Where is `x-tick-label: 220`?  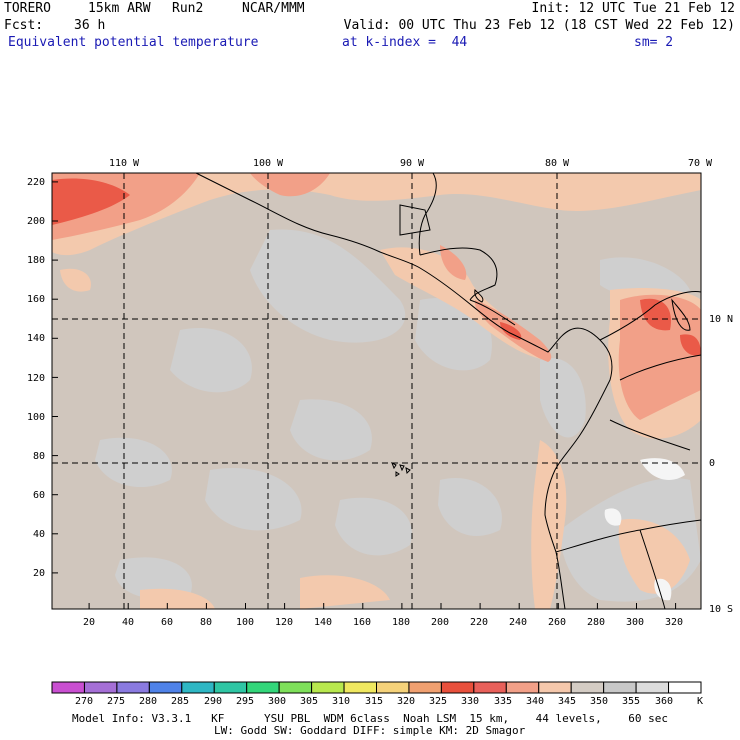
x-tick-label: 220 is located at coordinates (479, 622).